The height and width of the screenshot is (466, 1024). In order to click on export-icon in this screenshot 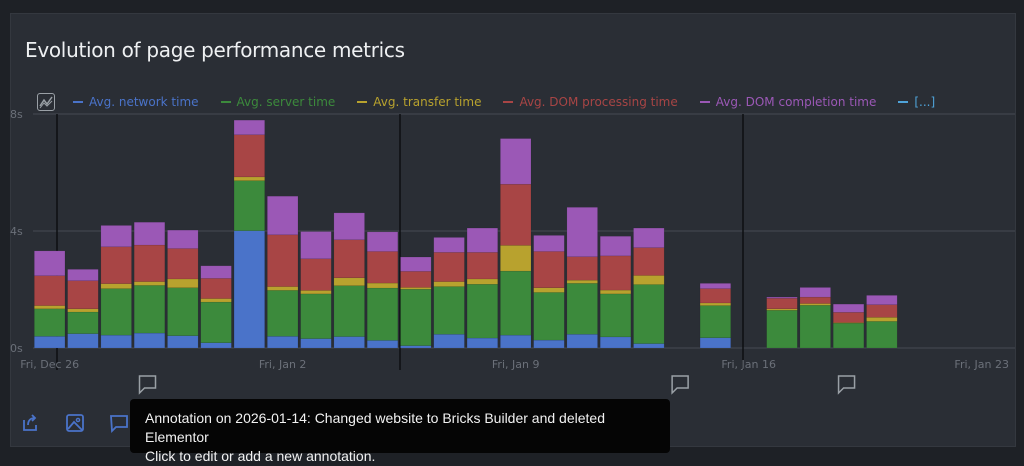, I will do `click(31, 423)`.